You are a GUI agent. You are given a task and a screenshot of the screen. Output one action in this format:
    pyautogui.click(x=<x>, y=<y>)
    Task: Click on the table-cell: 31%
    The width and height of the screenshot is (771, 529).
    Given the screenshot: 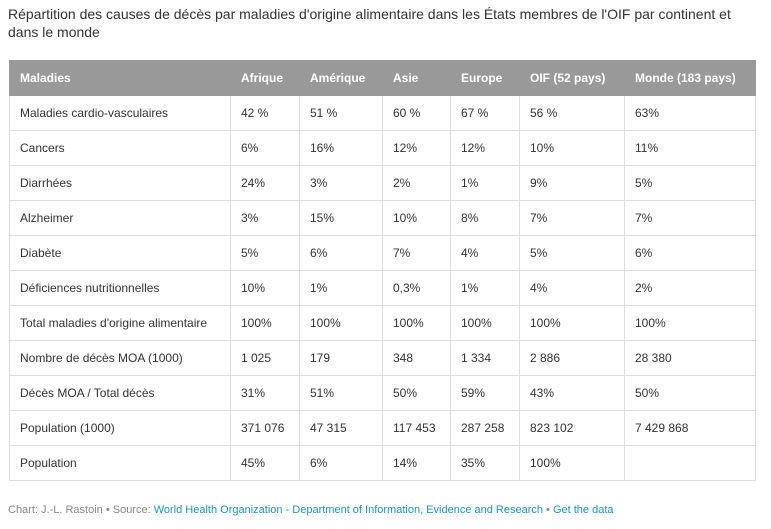 What is the action you would take?
    pyautogui.click(x=265, y=393)
    